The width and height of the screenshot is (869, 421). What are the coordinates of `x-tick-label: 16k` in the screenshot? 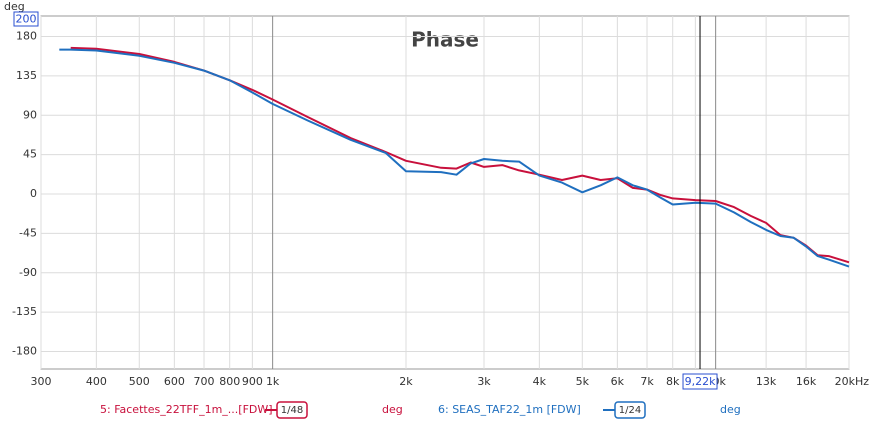 It's located at (806, 381).